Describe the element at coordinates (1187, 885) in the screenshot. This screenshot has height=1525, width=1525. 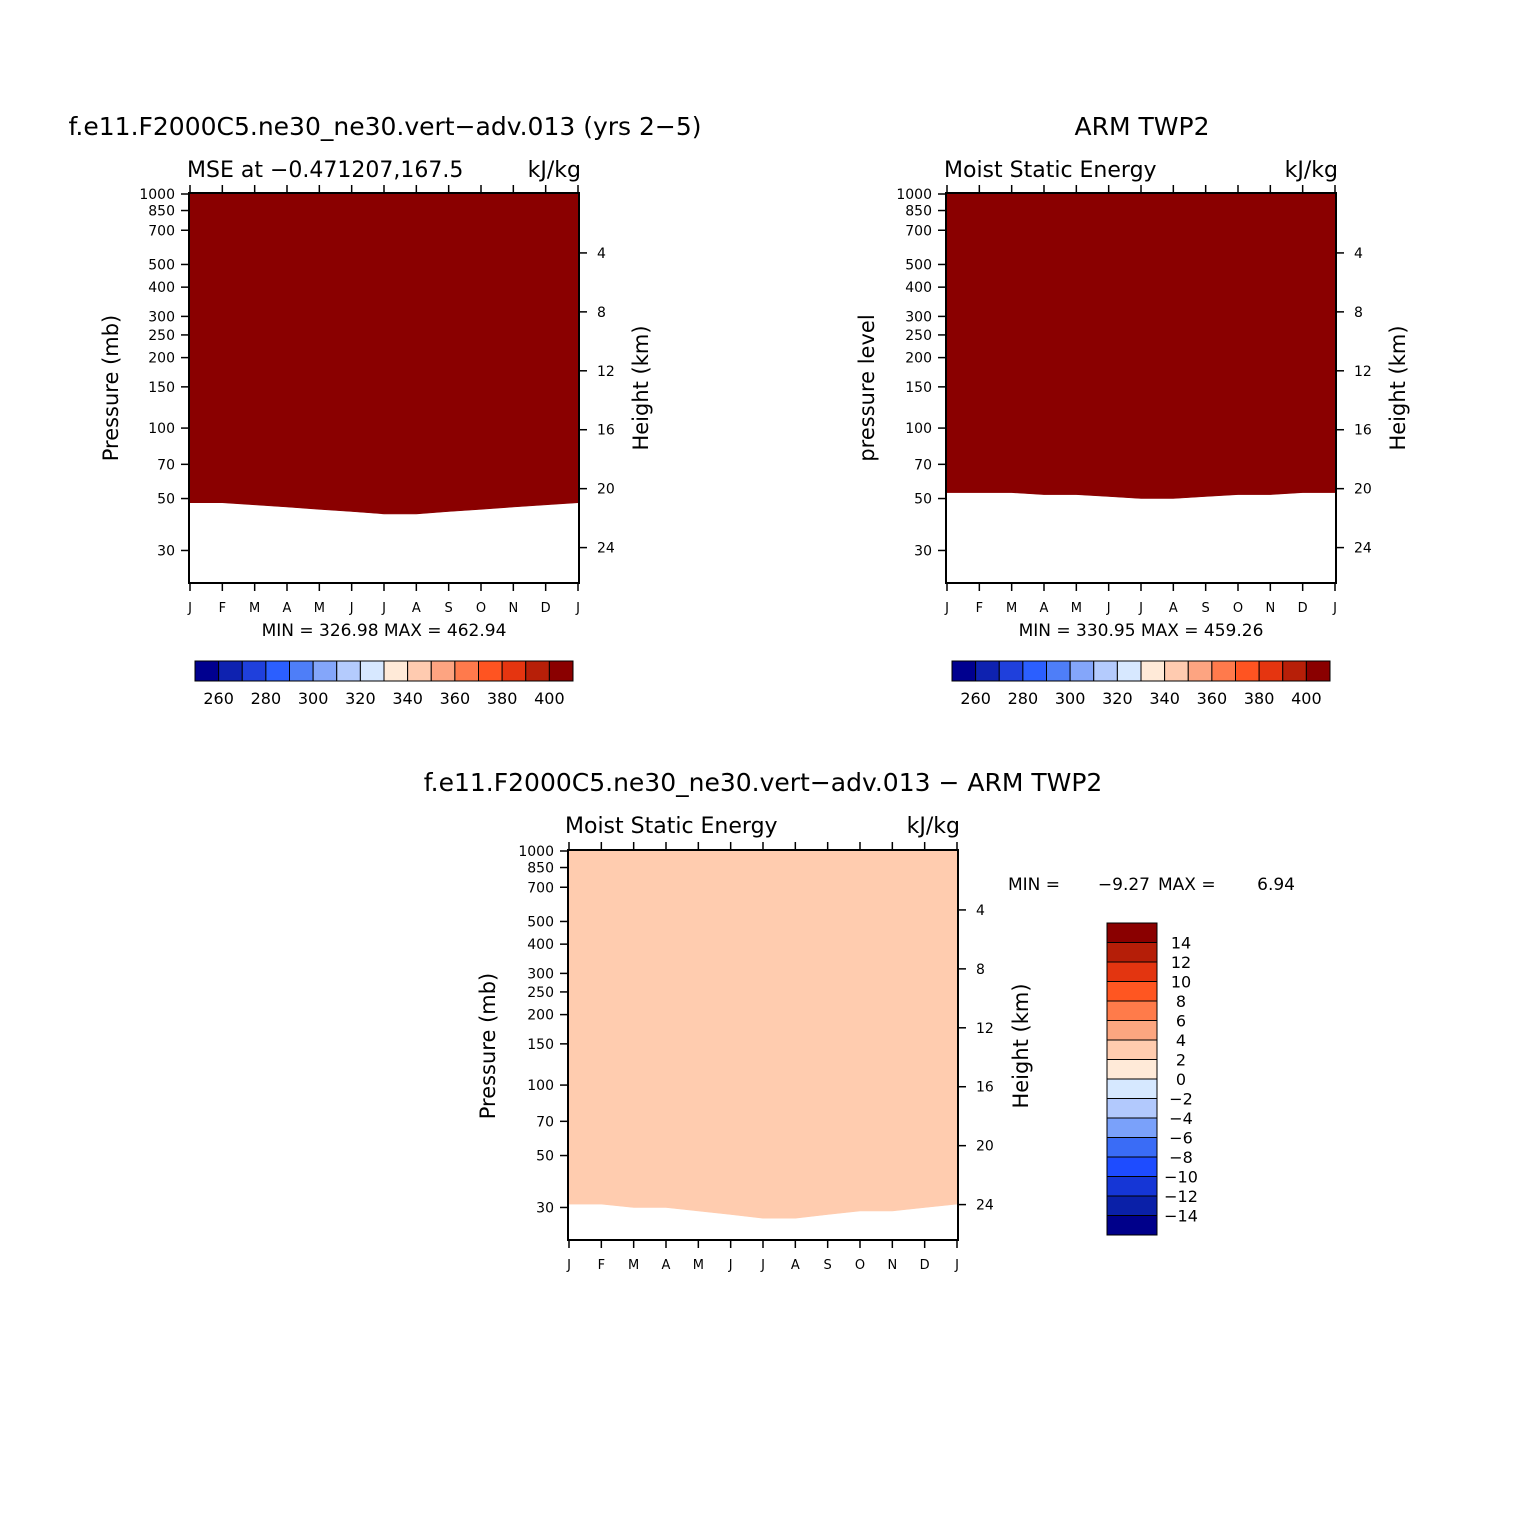
I see `max-label: MAX =` at that location.